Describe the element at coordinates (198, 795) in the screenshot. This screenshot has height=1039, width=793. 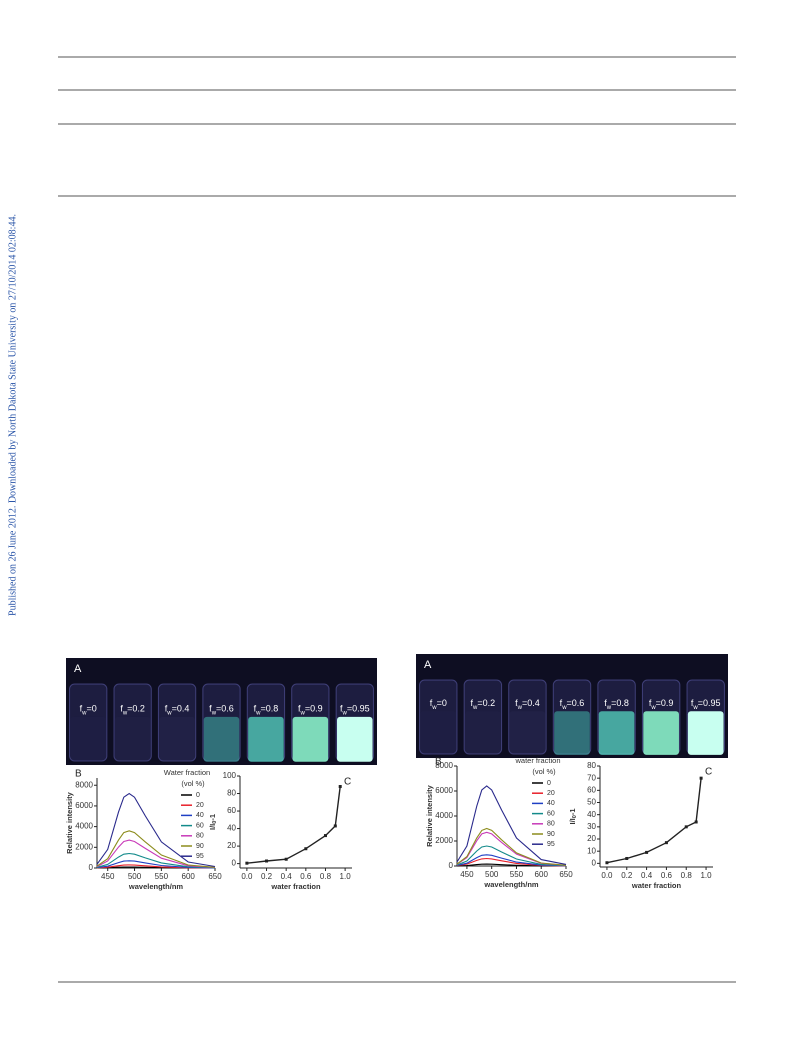
I see `legend-label: 0` at that location.